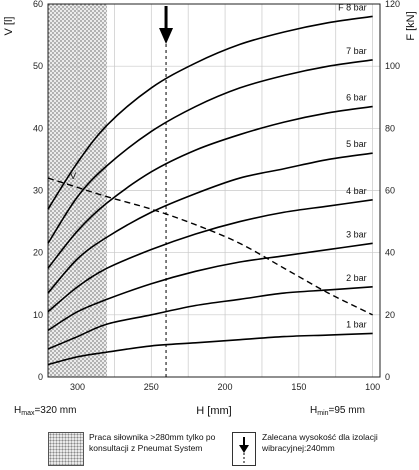 This screenshot has width=419, height=470. I want to click on series-label-3-bar: 3 bar, so click(356, 234).